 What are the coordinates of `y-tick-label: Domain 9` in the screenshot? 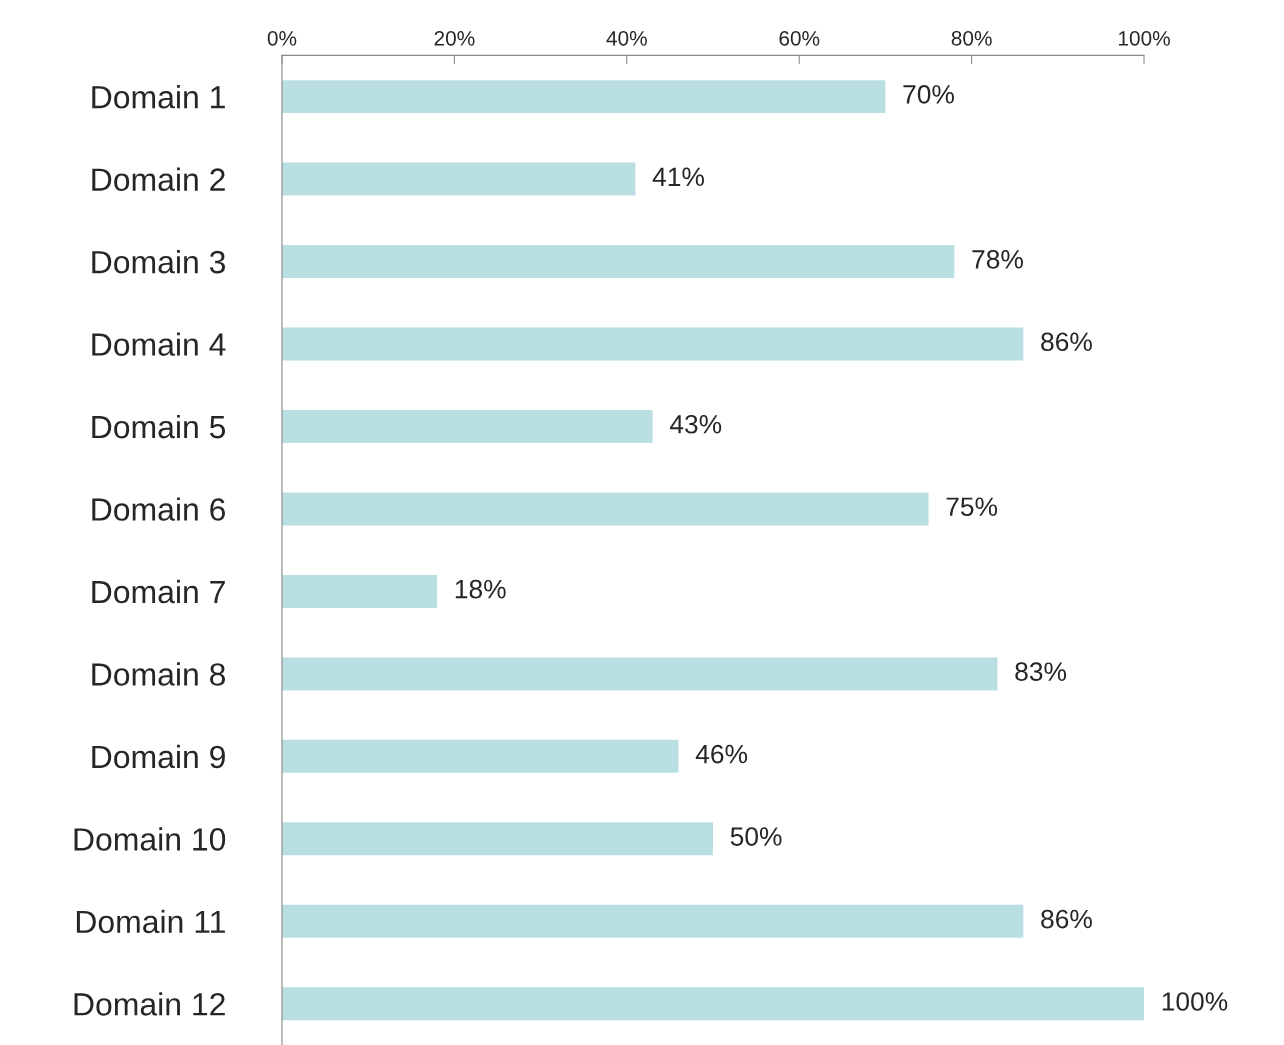 It's located at (158, 756).